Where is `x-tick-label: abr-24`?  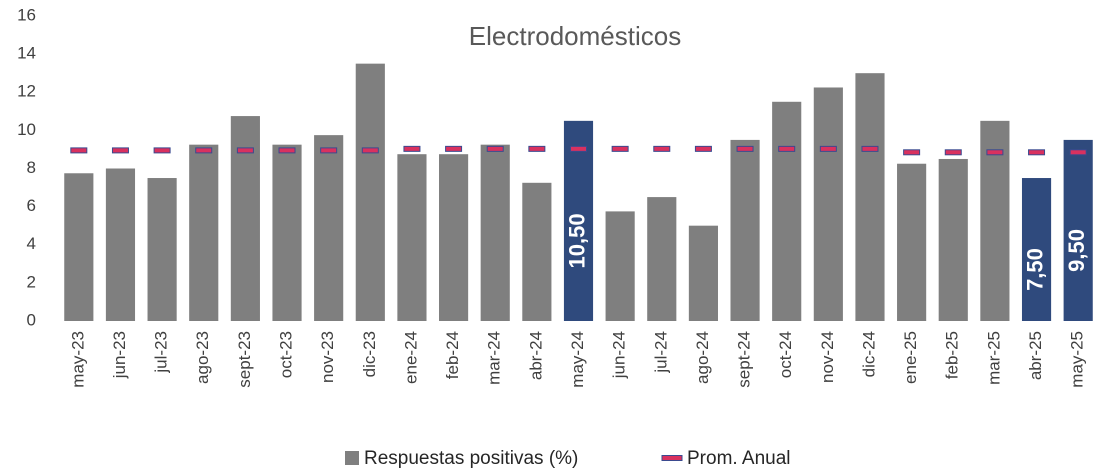 x-tick-label: abr-24 is located at coordinates (535, 355).